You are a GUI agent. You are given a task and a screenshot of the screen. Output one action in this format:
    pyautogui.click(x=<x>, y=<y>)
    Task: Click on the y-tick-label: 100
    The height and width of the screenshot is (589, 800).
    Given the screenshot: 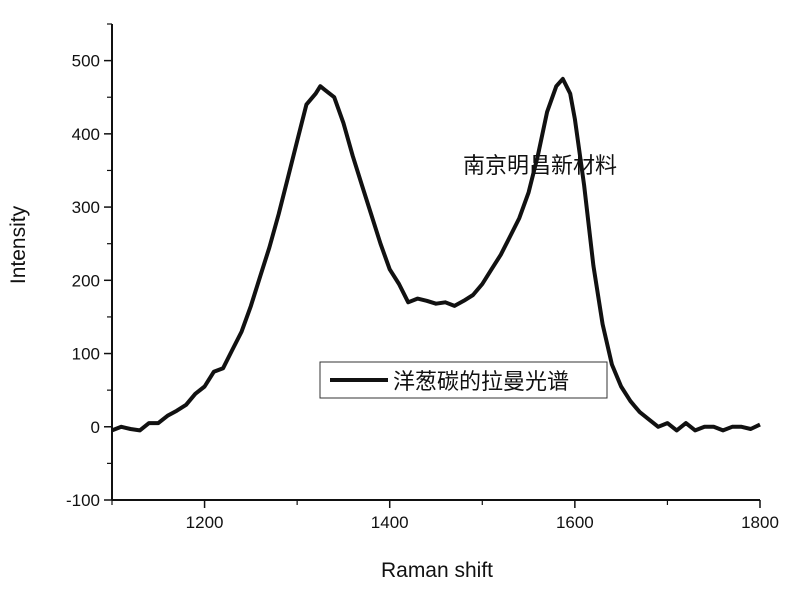 What is the action you would take?
    pyautogui.click(x=86, y=354)
    